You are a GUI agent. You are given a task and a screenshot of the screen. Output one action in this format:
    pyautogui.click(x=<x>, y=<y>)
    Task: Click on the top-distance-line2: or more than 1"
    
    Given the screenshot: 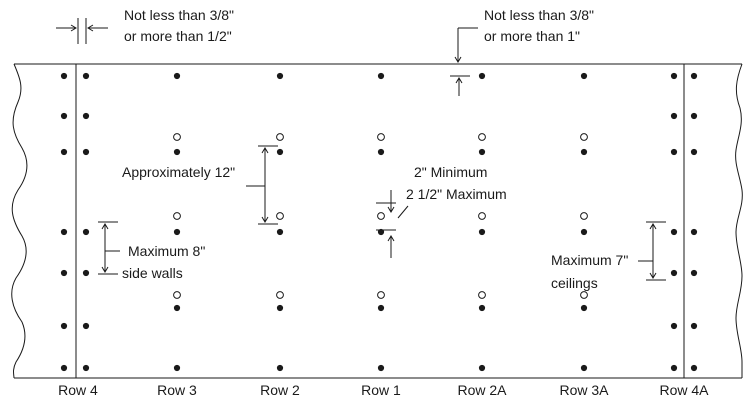 What is the action you would take?
    pyautogui.click(x=532, y=36)
    